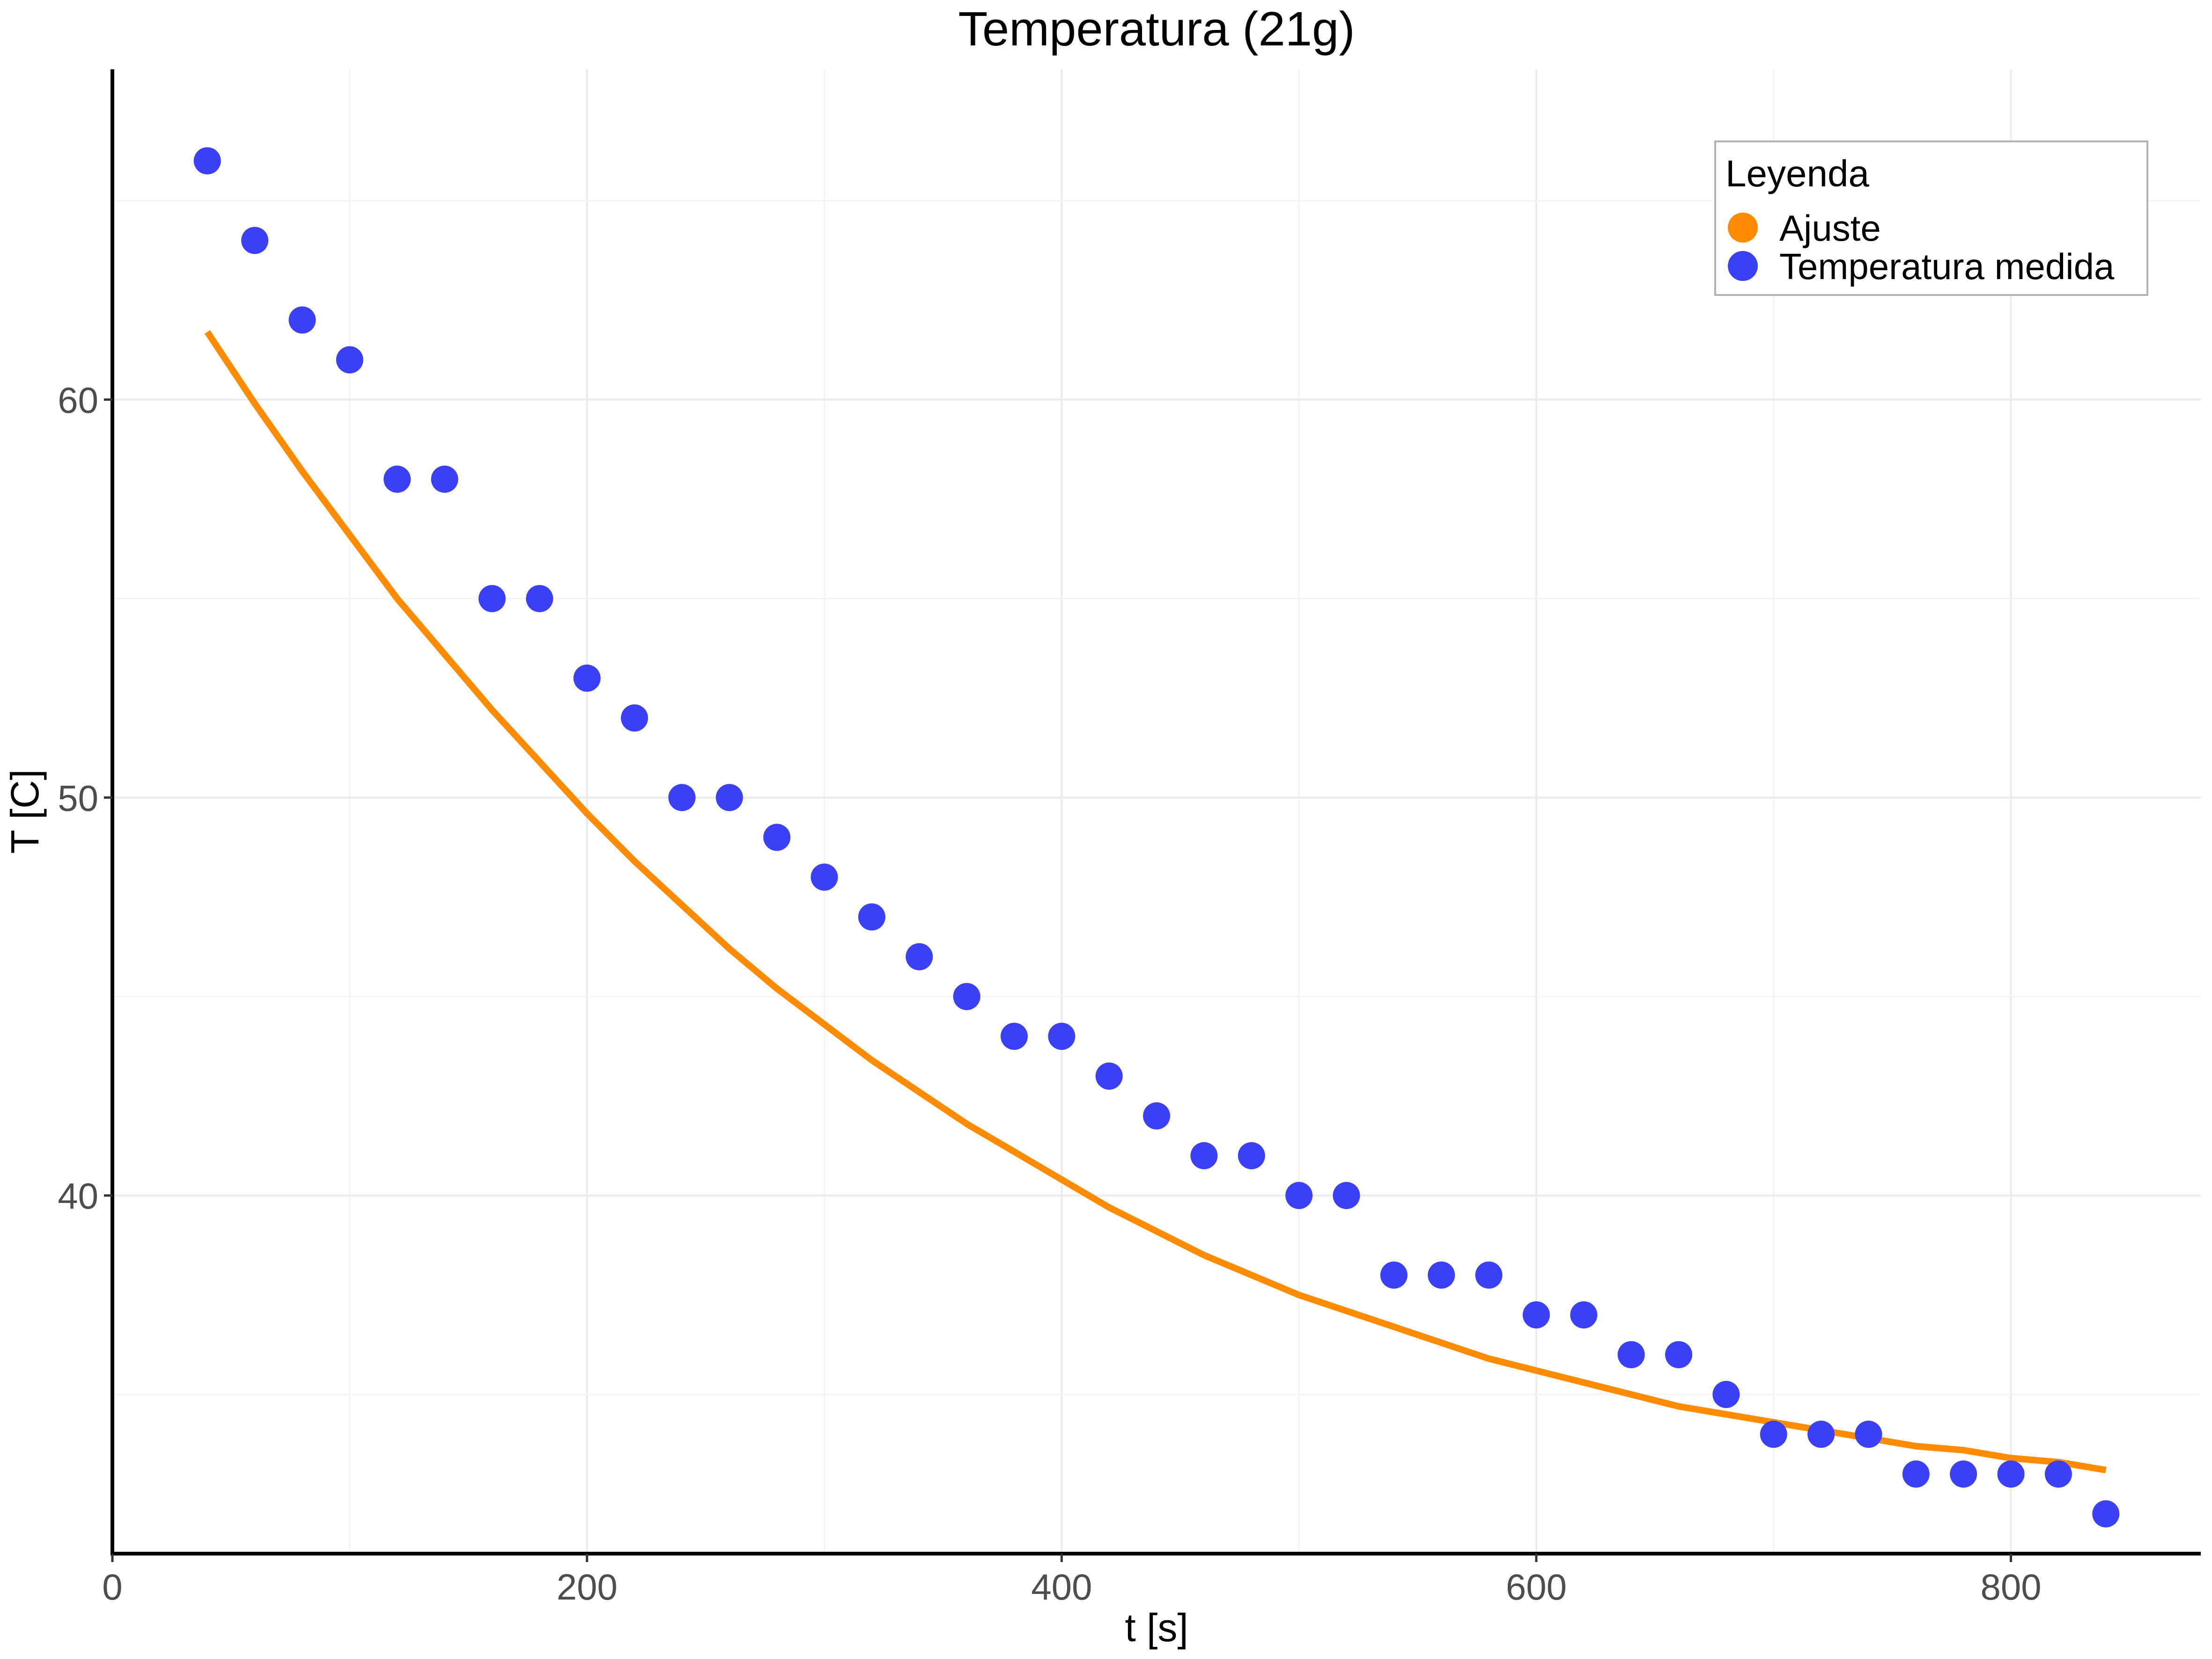  I want to click on y-tick-label: 50, so click(78, 797).